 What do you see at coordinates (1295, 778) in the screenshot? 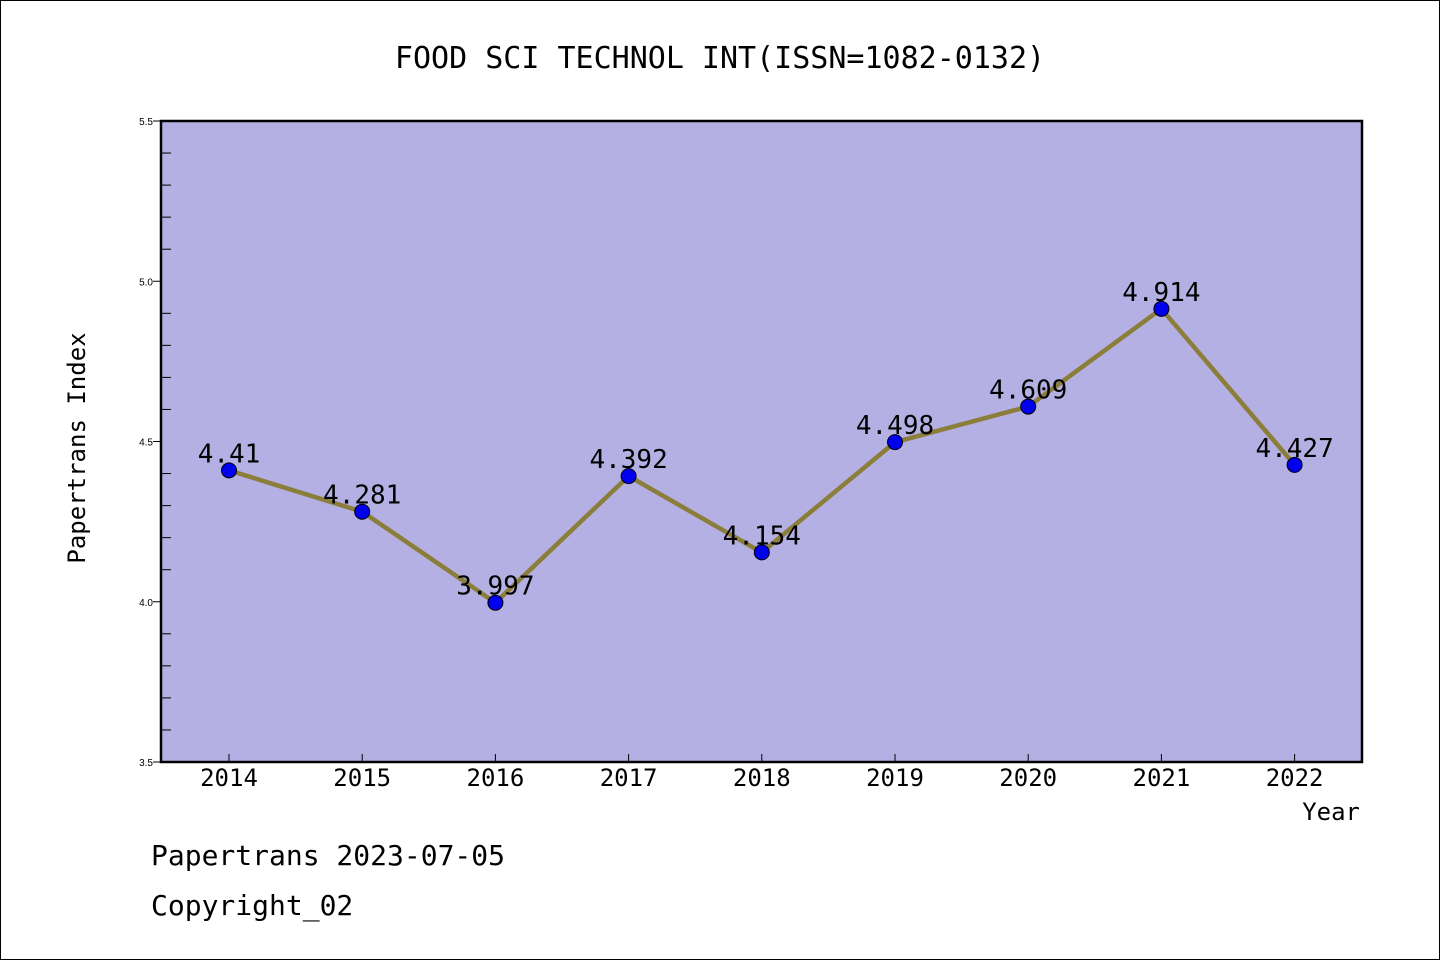
I see `x-tick-label: 2022` at bounding box center [1295, 778].